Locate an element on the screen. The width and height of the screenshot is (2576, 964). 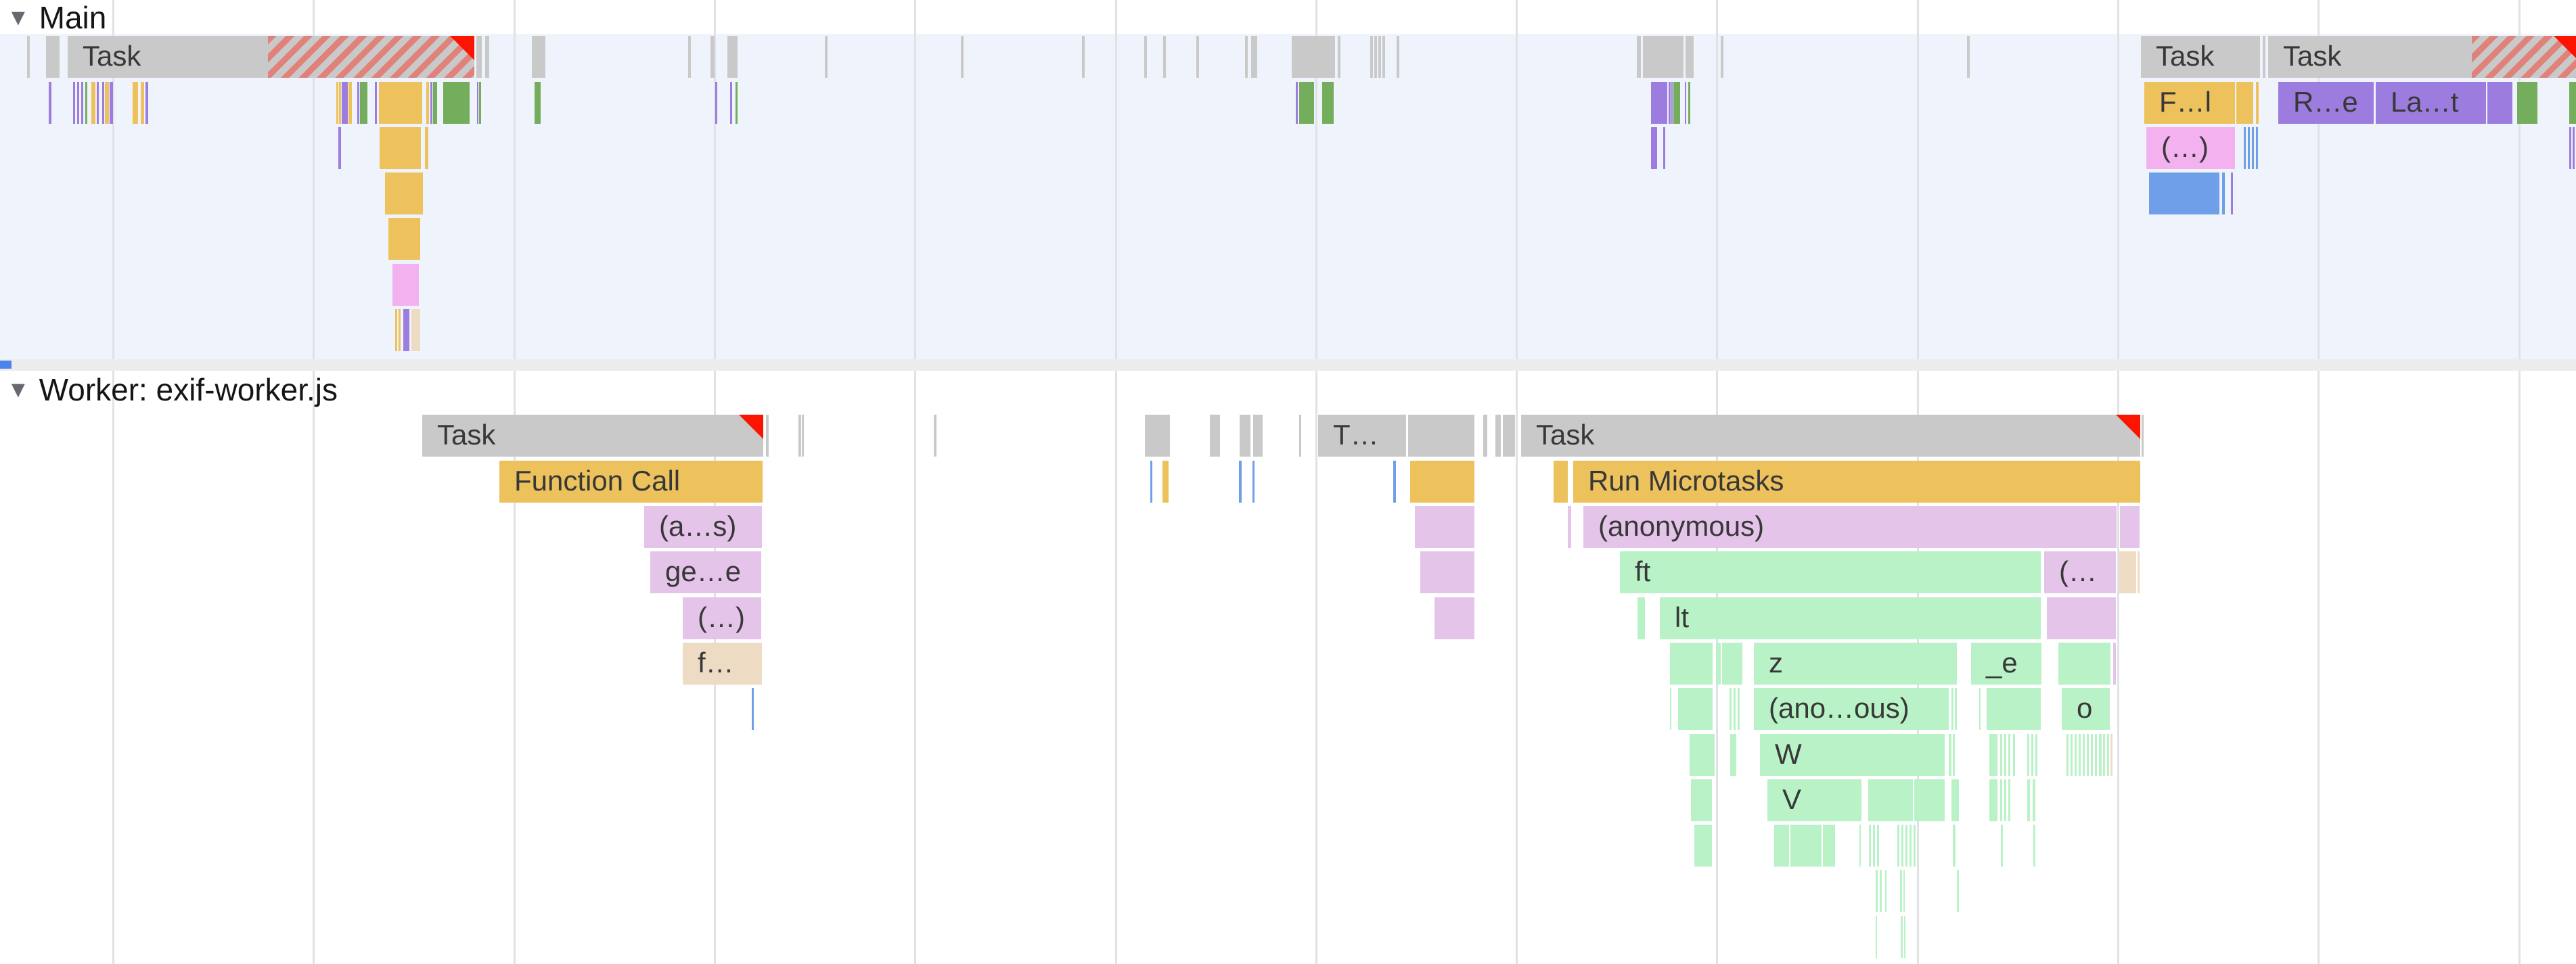
flame-bar-r-e: R…e is located at coordinates (2326, 103).